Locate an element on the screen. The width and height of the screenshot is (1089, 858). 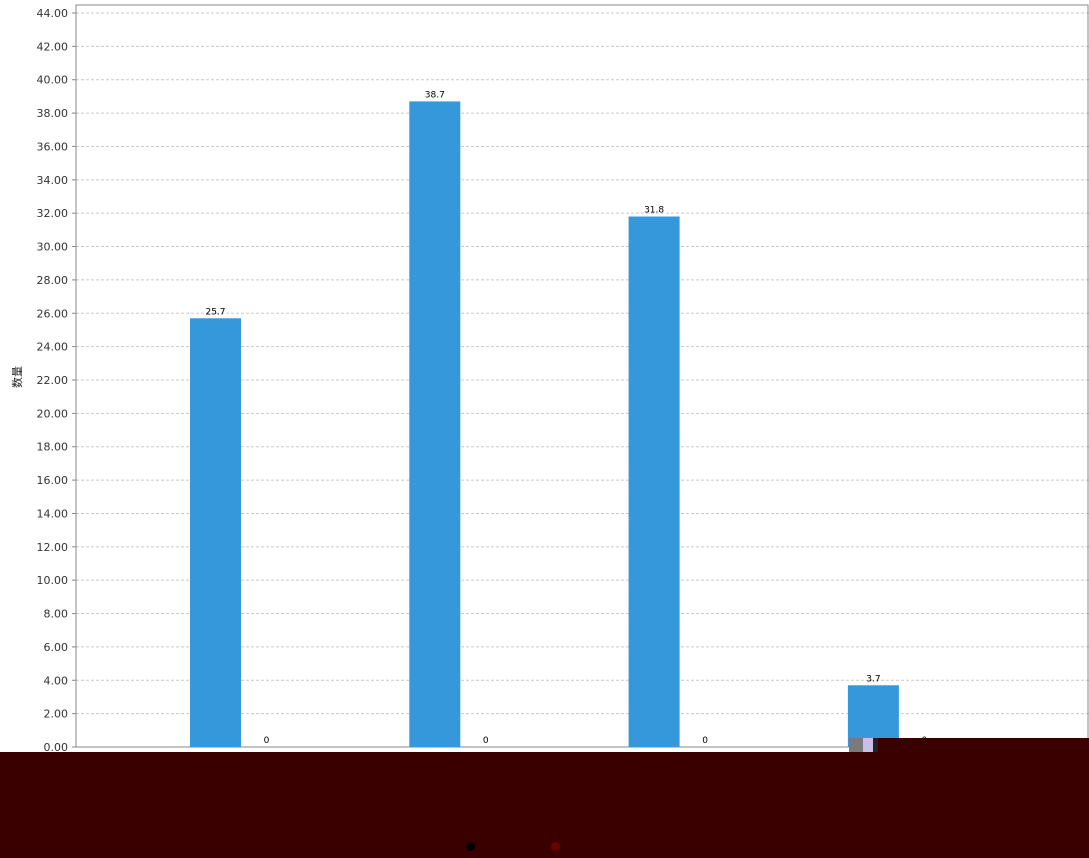
y-tick-label: 24.00 is located at coordinates (53, 347).